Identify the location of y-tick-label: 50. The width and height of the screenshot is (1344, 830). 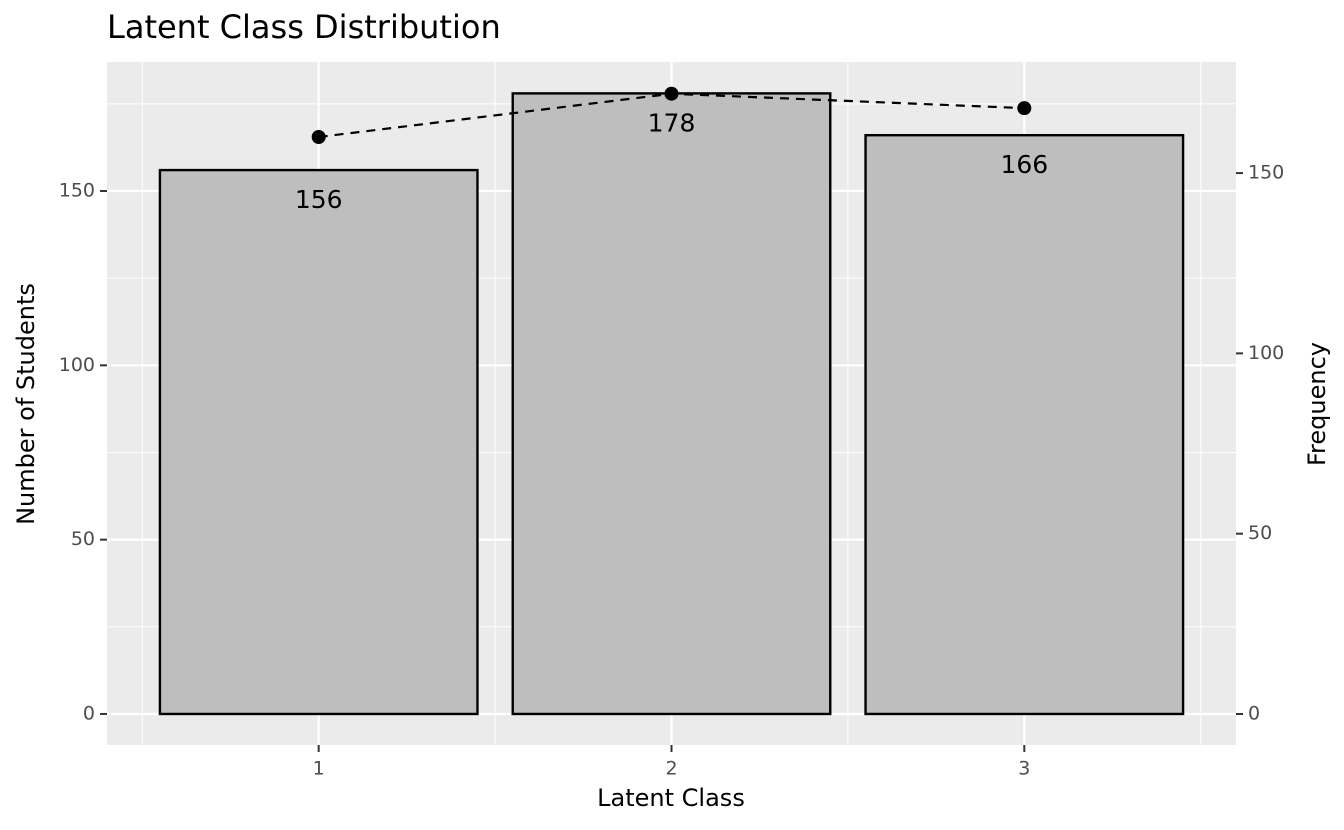
(83, 539).